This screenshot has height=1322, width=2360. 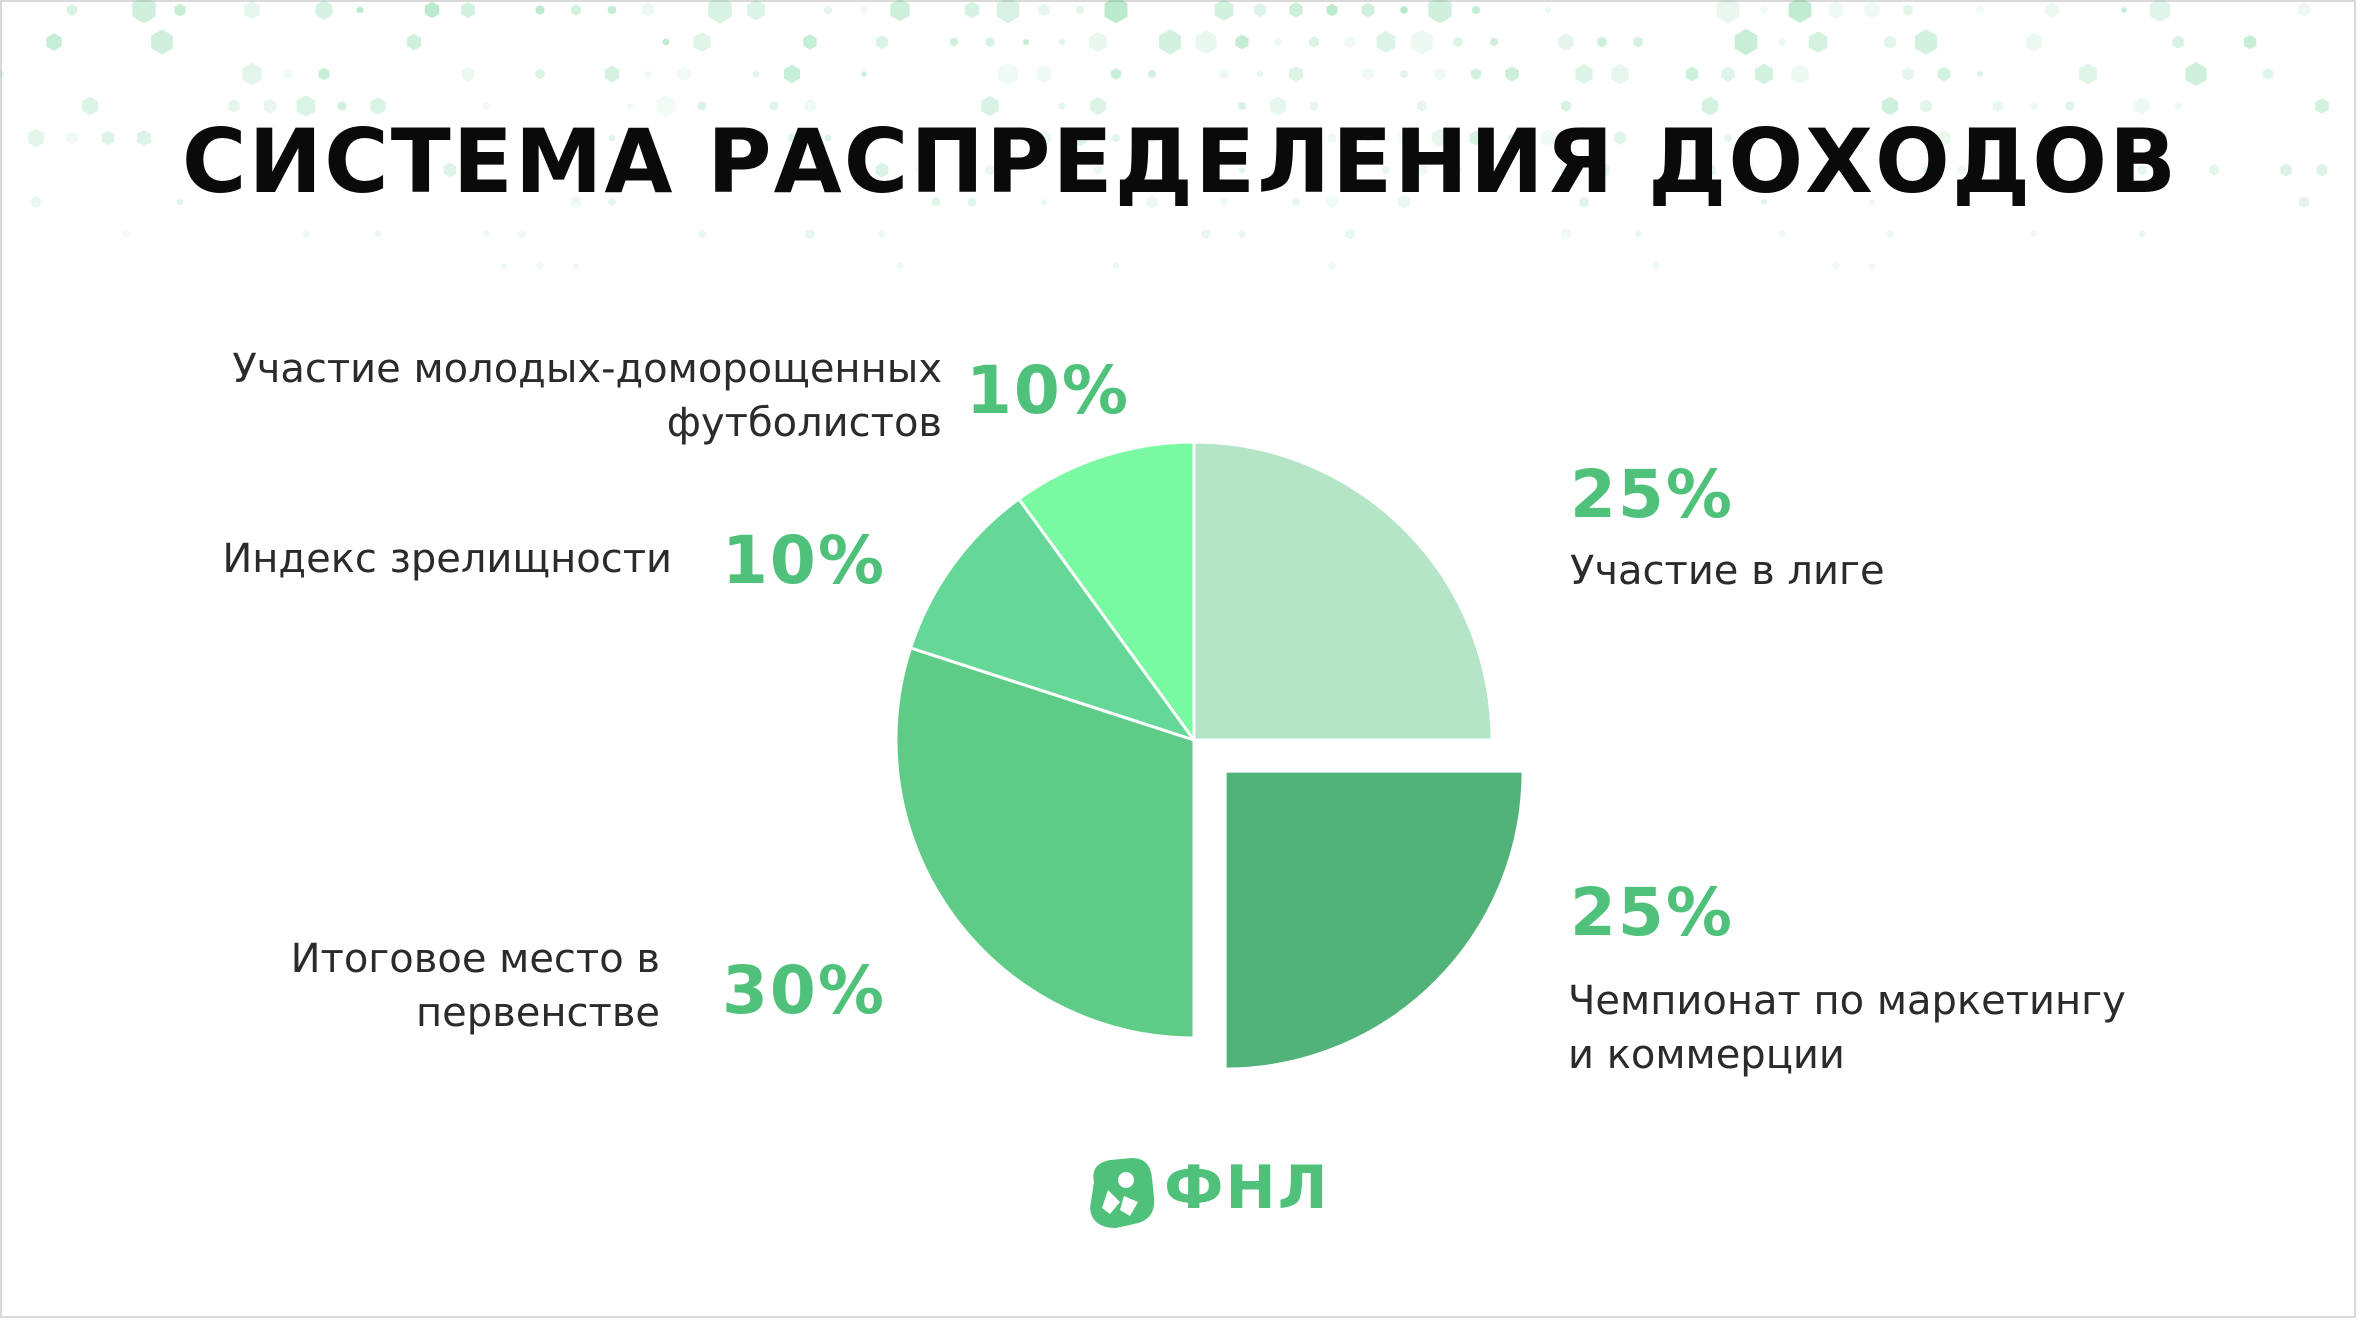 What do you see at coordinates (1247, 1188) in the screenshot?
I see `fnl-logo-text: ФНЛ` at bounding box center [1247, 1188].